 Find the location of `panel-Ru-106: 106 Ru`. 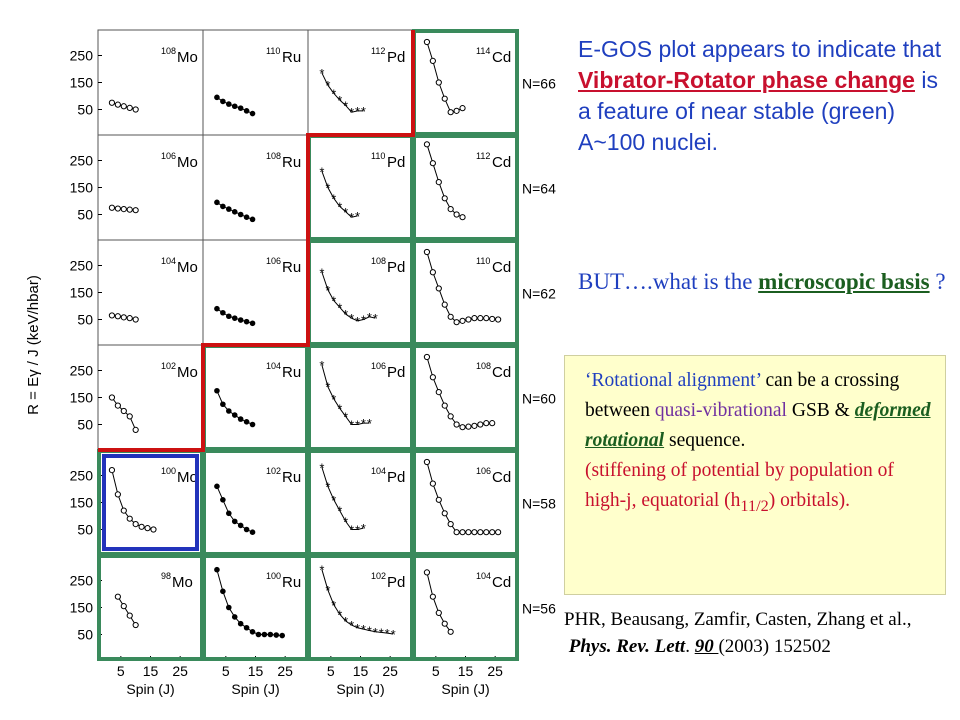

panel-Ru-106: 106 Ru is located at coordinates (257, 291).